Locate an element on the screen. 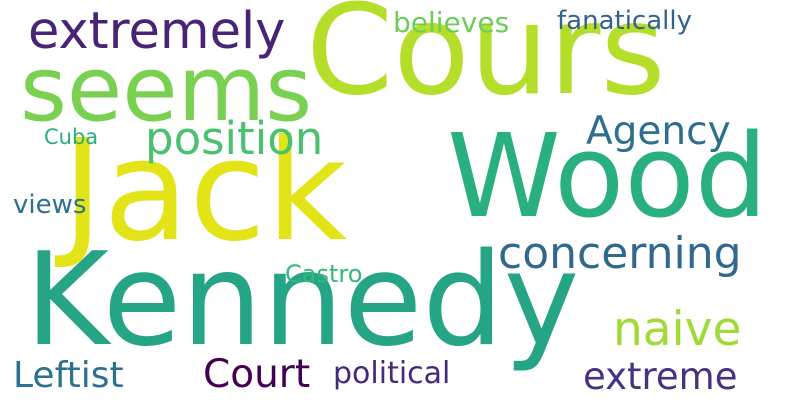 The image size is (790, 405). word-views: views is located at coordinates (50, 205).